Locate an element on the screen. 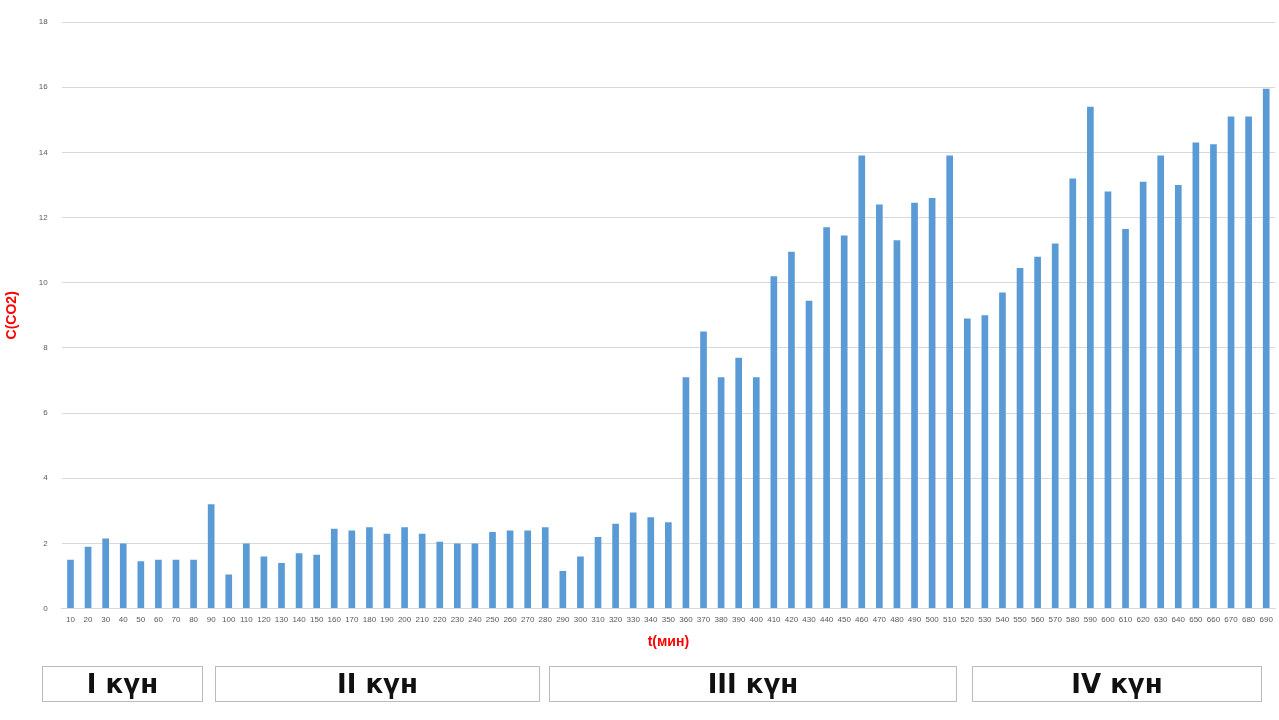 This screenshot has width=1279, height=720. x-tick-label: 570 is located at coordinates (1055, 619).